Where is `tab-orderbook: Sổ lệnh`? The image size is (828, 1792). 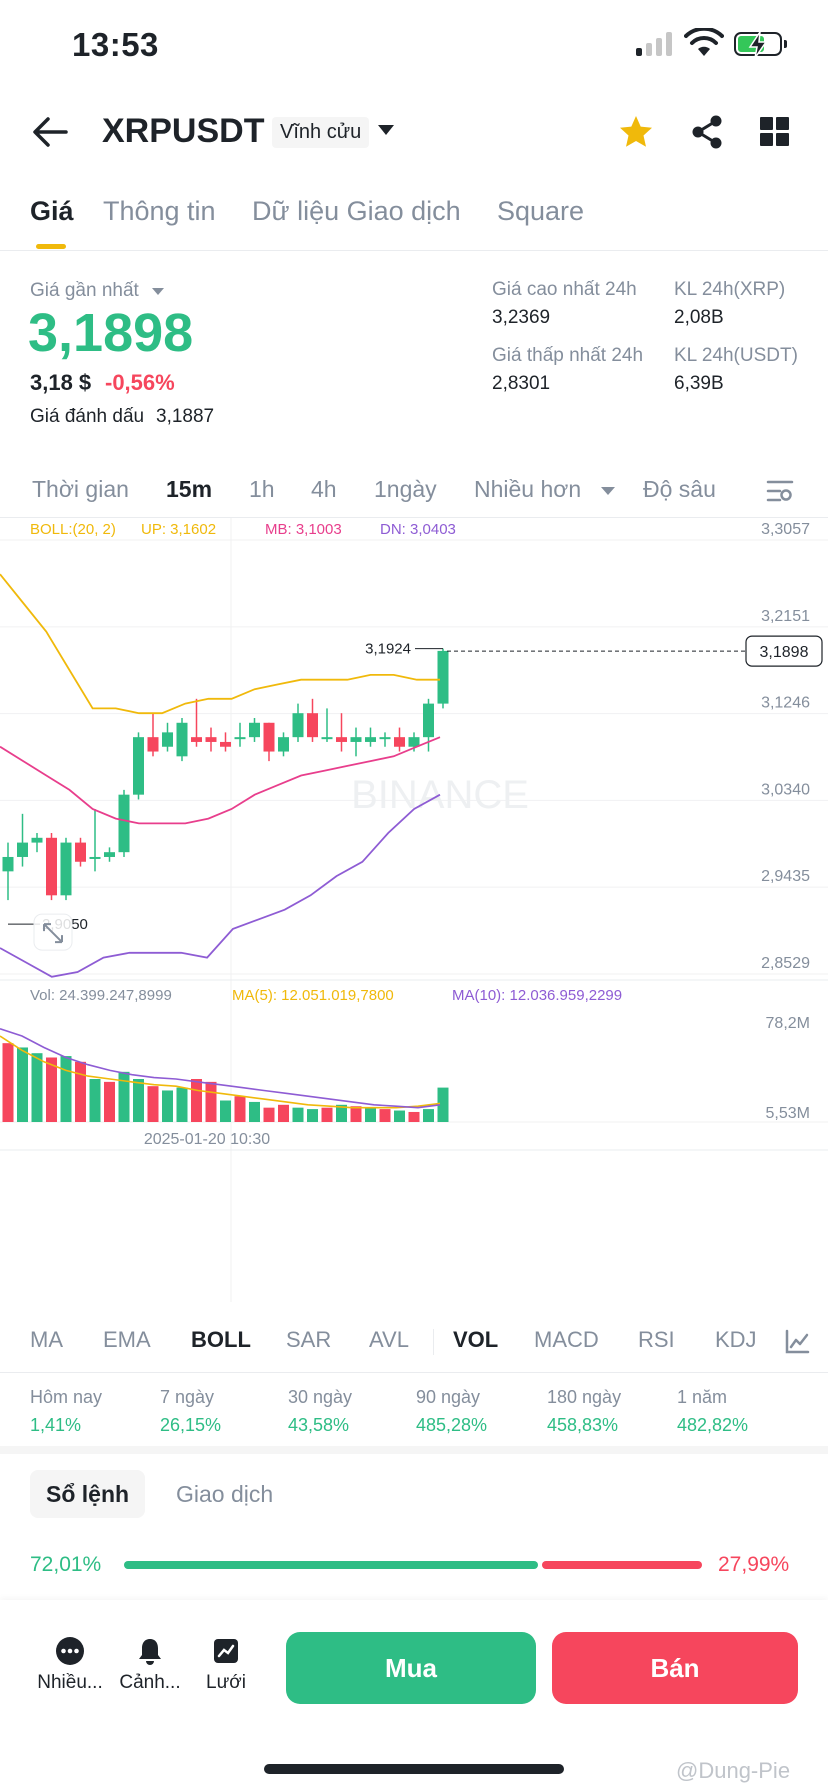 tab-orderbook: Sổ lệnh is located at coordinates (88, 1494).